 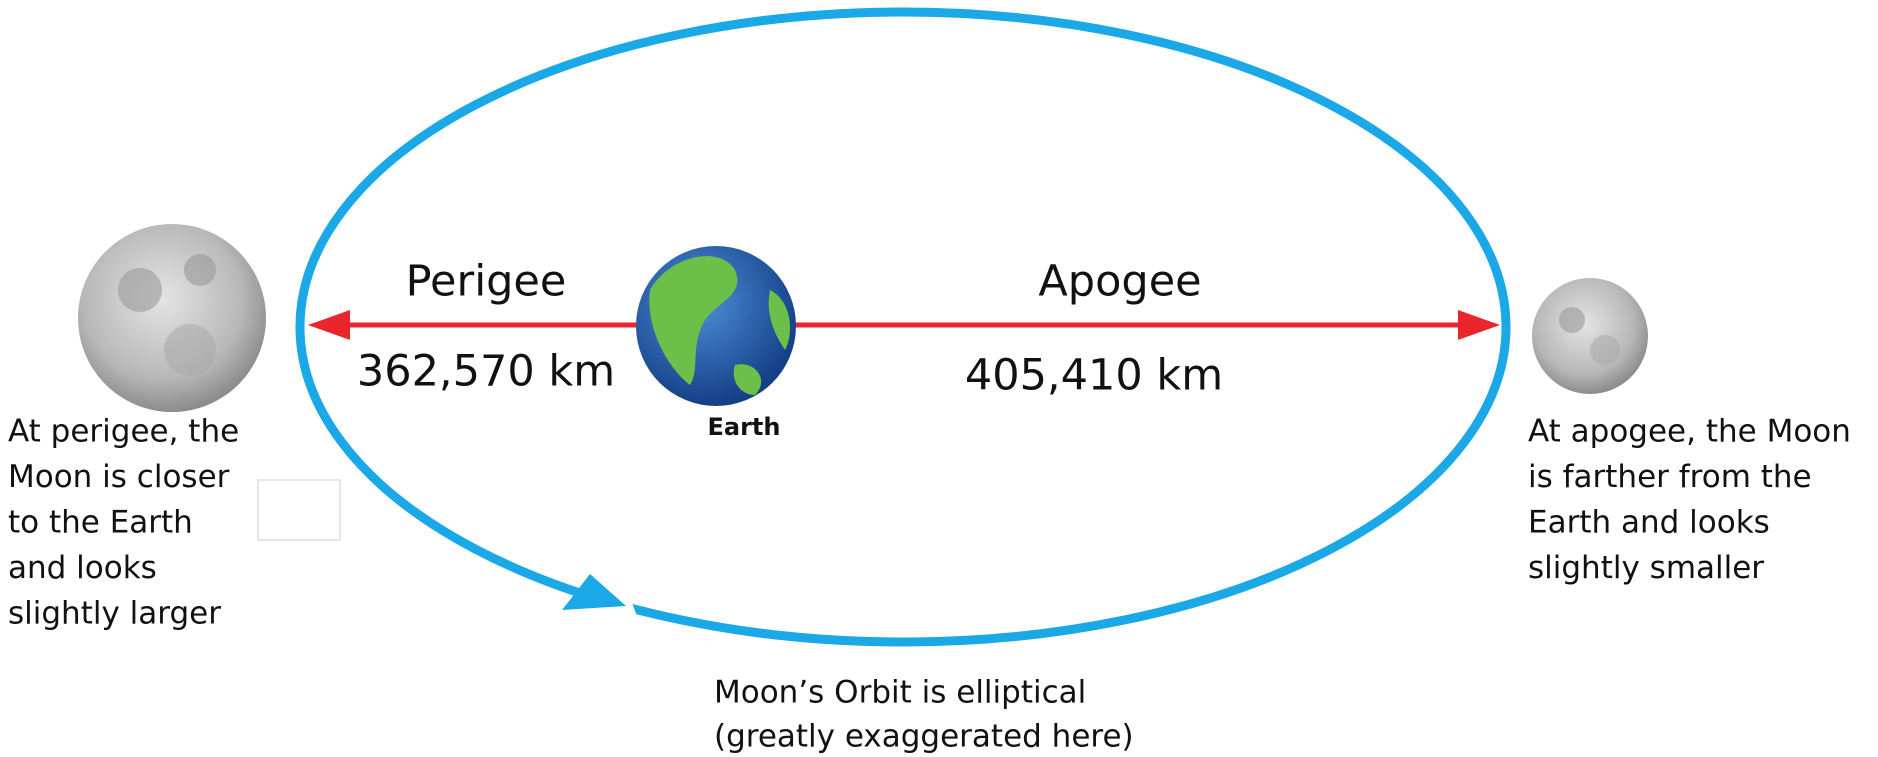 What do you see at coordinates (1119, 282) in the screenshot?
I see `apogee-label: Apogee` at bounding box center [1119, 282].